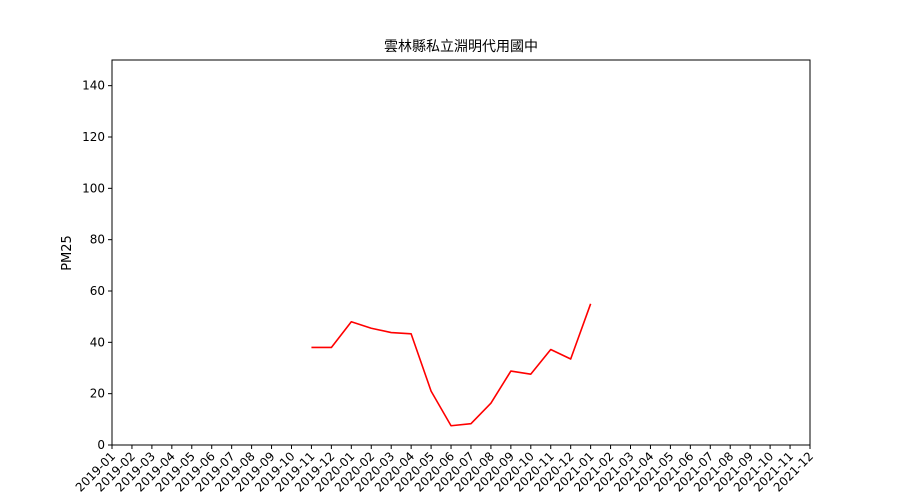 The width and height of the screenshot is (900, 500). I want to click on y-tick-label: 0, so click(101, 445).